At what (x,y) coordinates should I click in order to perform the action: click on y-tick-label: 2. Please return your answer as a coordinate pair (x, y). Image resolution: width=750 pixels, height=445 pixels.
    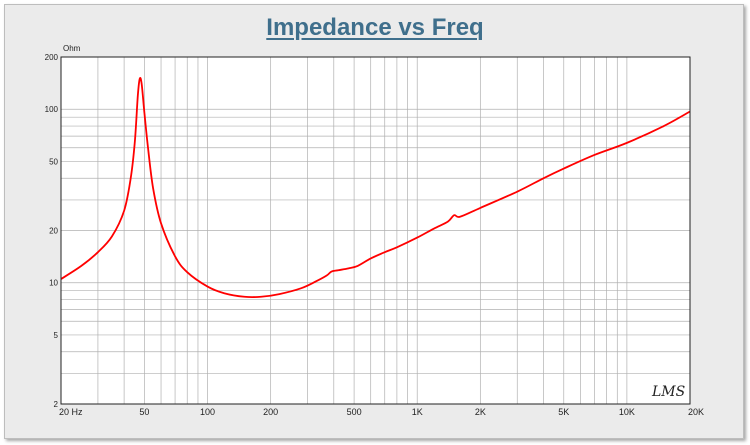
    Looking at the image, I should click on (56, 404).